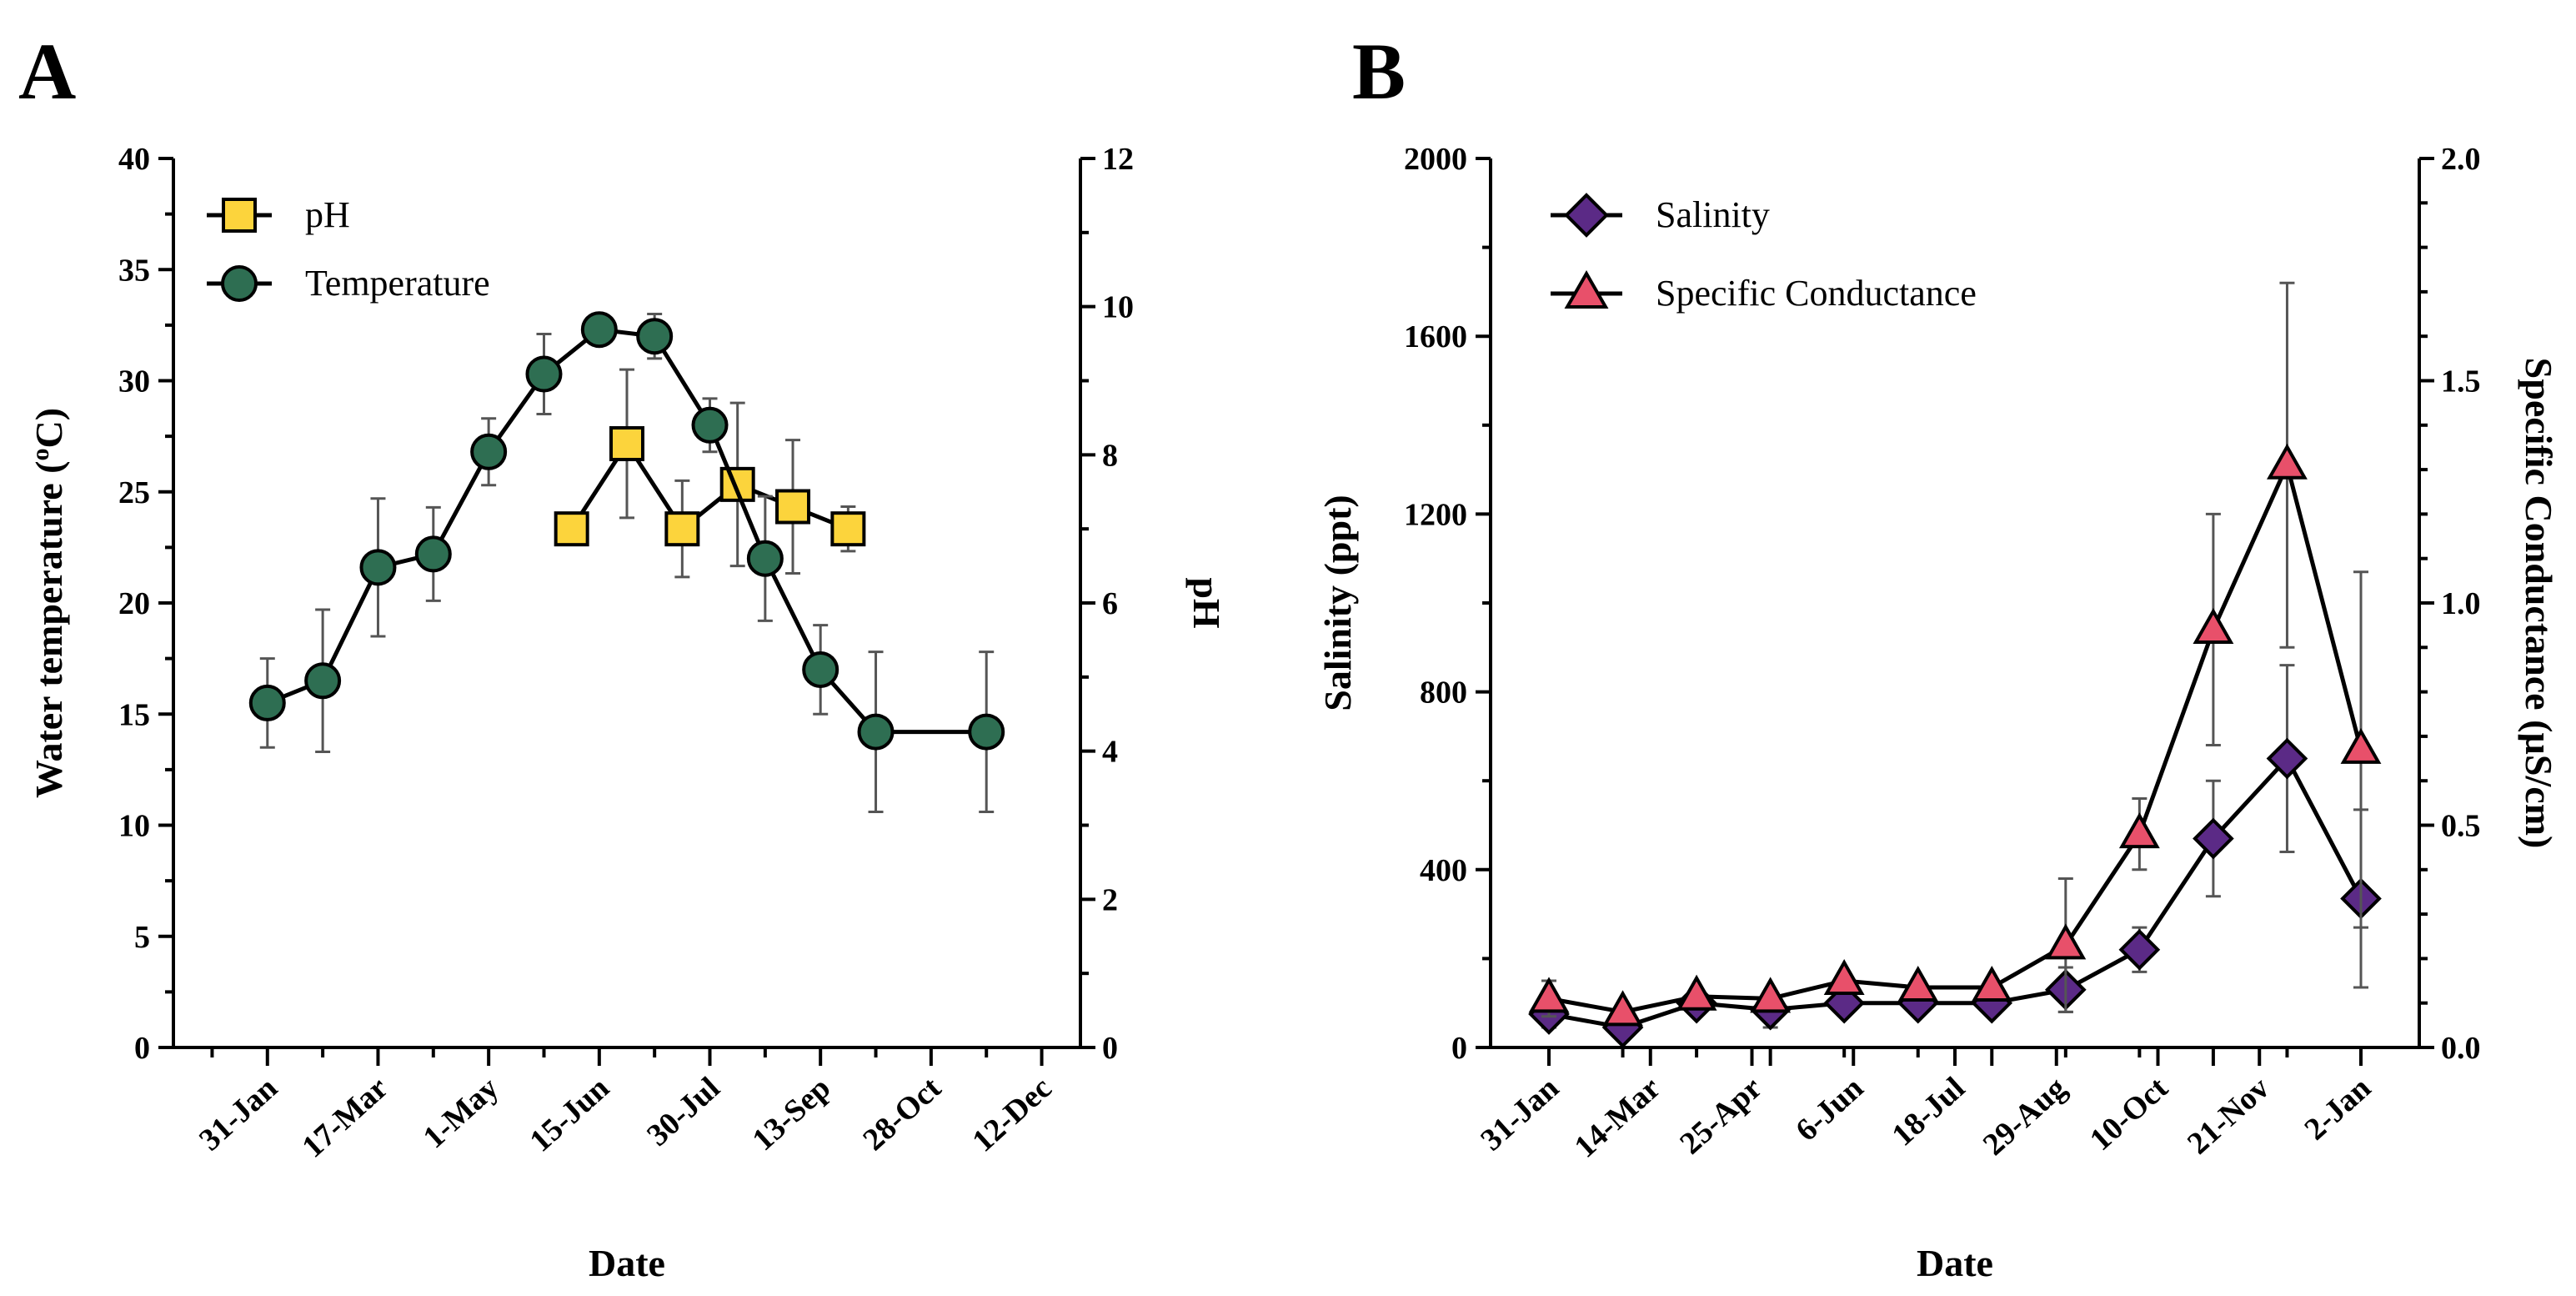 The image size is (2576, 1296). I want to click on series-ph, so click(710, 474).